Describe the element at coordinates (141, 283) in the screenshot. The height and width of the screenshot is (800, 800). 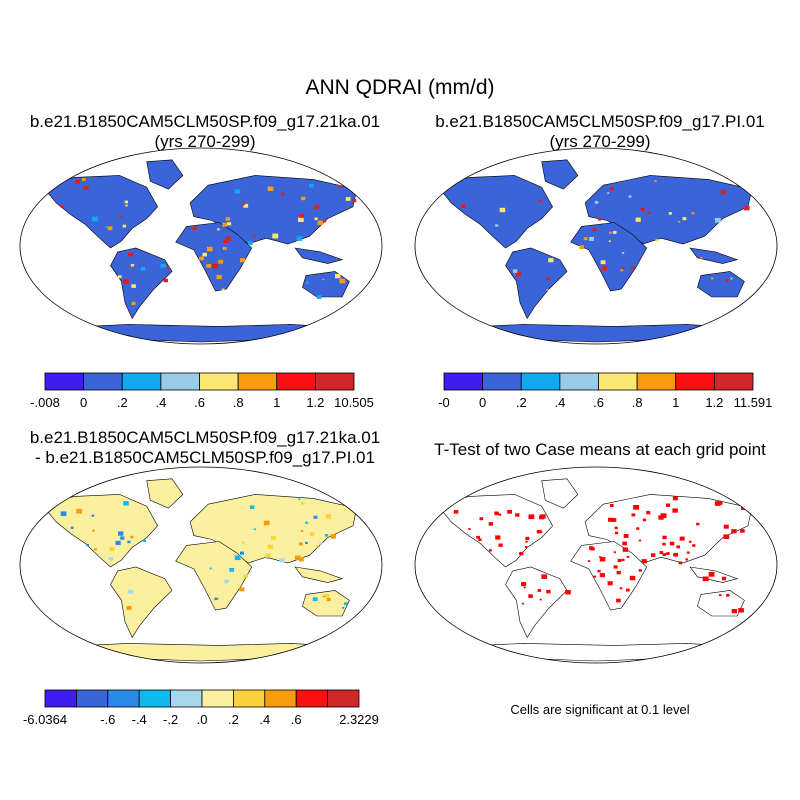
I see `continent-south-america` at that location.